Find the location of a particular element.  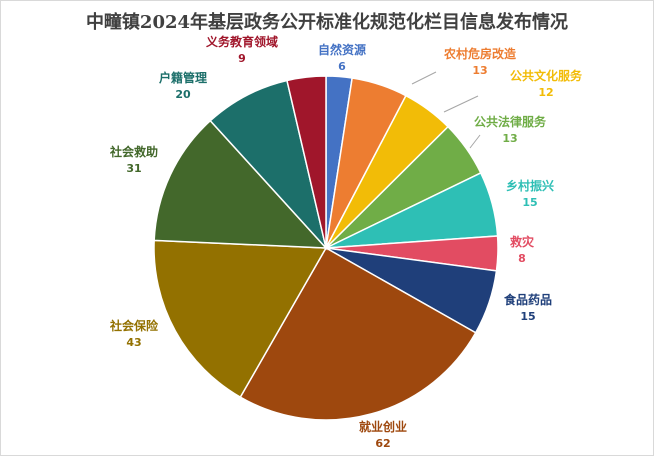

slice-value-2: 13 is located at coordinates (479, 70).